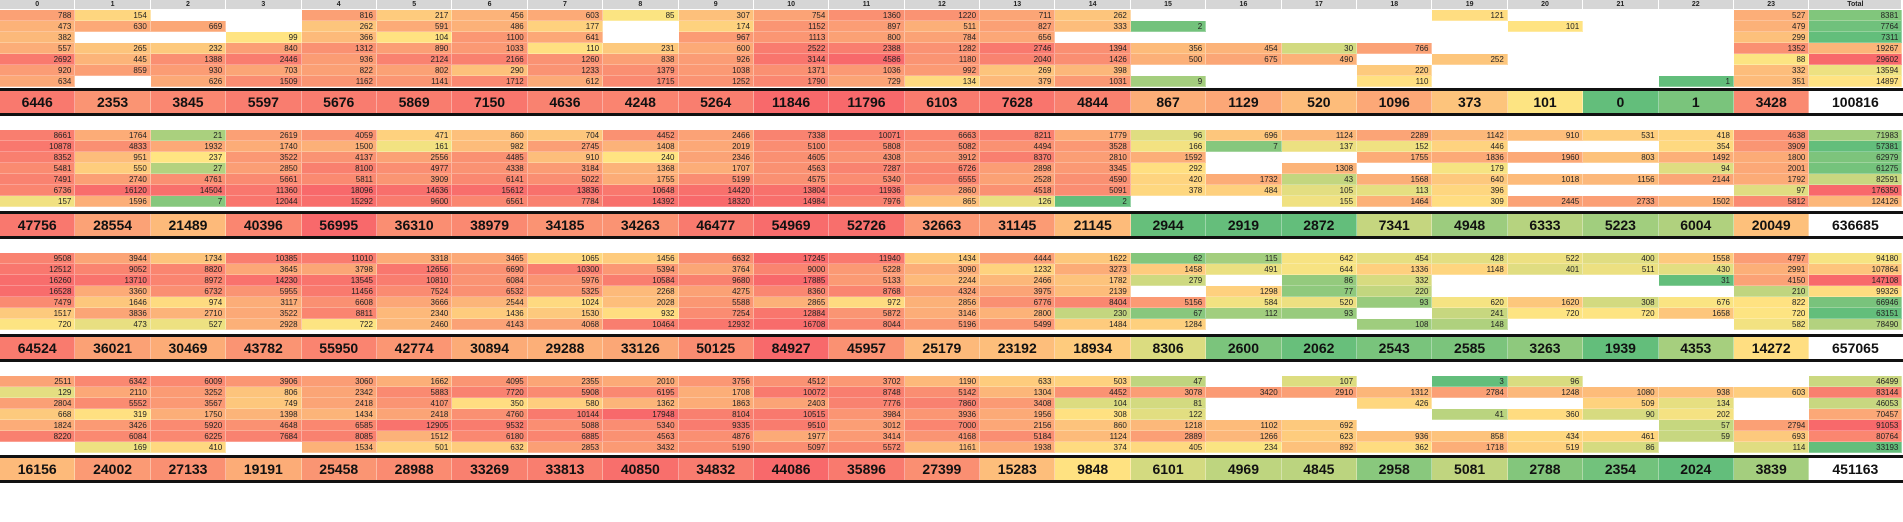 This screenshot has width=1903, height=522. I want to click on table-cell: 137, so click(1319, 146).